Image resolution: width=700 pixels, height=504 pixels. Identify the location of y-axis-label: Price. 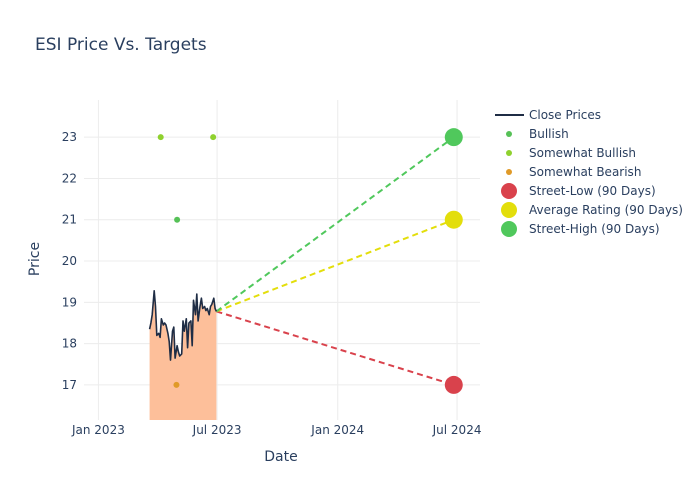
(35, 259).